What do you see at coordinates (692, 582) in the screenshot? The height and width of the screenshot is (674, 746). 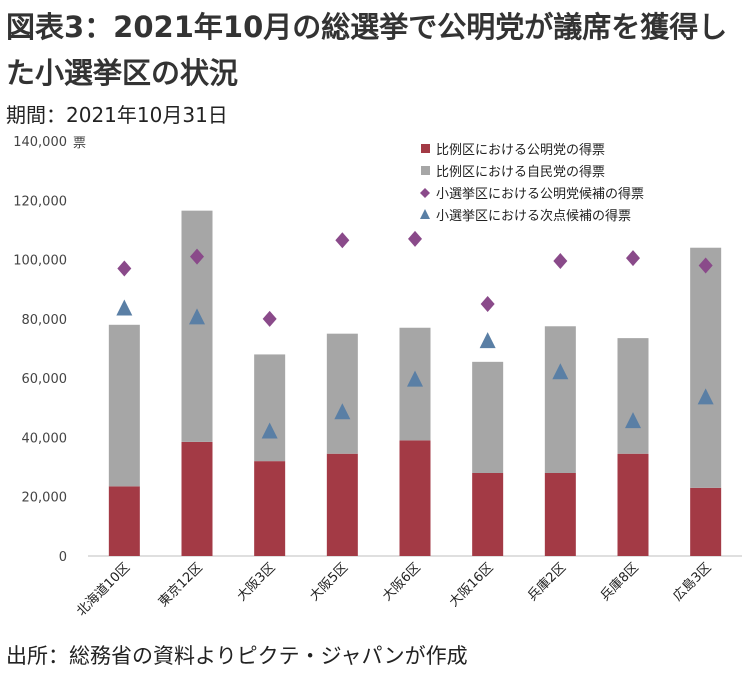 I see `x-tick-label: 広島3区` at bounding box center [692, 582].